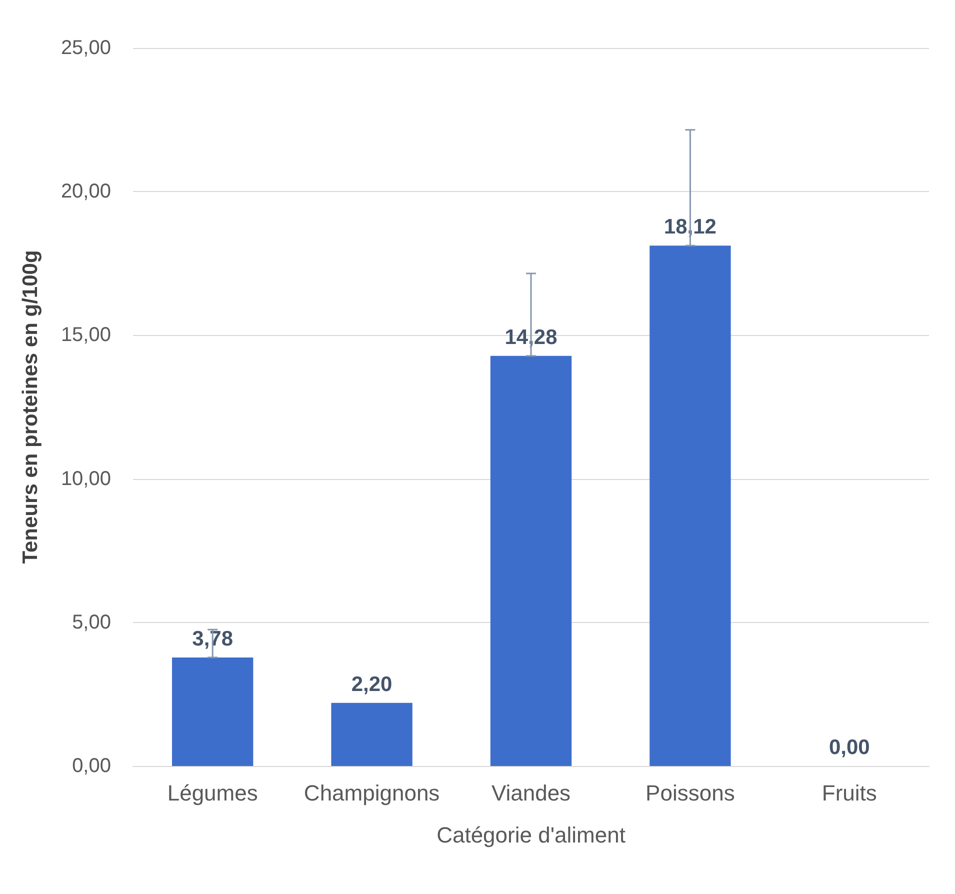 This screenshot has height=894, width=955. I want to click on y-tick-label: 5,00, so click(91, 622).